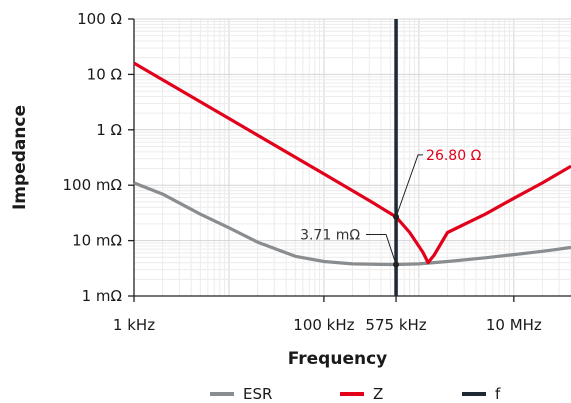 The image size is (571, 403). What do you see at coordinates (409, 186) in the screenshot?
I see `z-callout-leader` at bounding box center [409, 186].